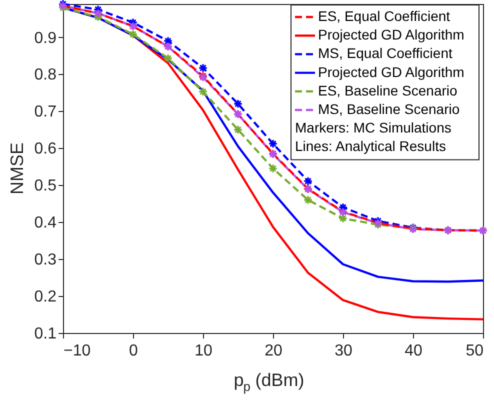 The width and height of the screenshot is (494, 402). What do you see at coordinates (45, 112) in the screenshot?
I see `y-tick-label: 0.7` at bounding box center [45, 112].